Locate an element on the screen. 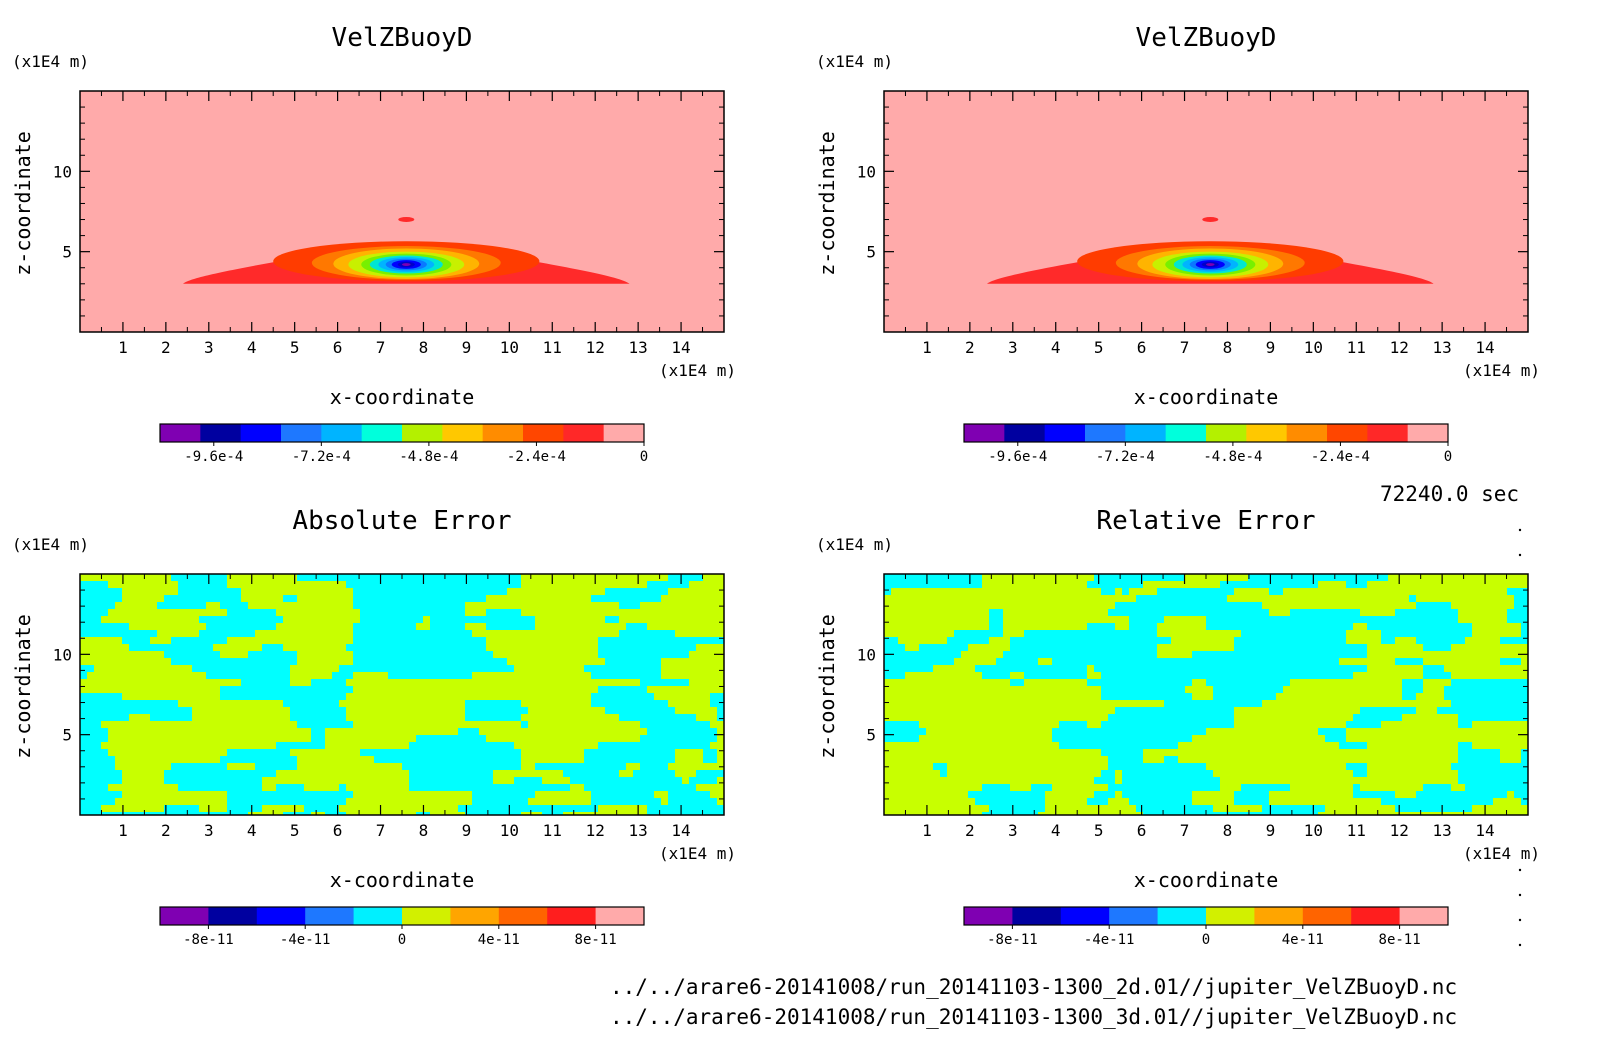 Image resolution: width=1604 pixels, height=1054 pixels. colorbar-tick-label: -9.6e-4 is located at coordinates (1017, 457).